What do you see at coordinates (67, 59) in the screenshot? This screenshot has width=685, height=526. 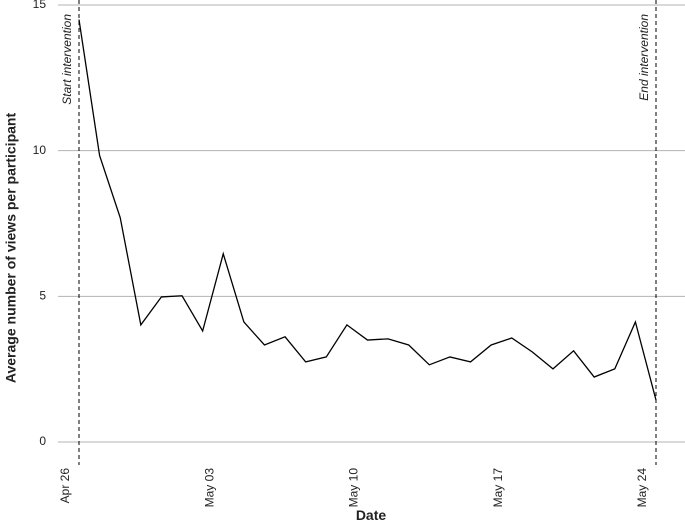 I see `annotation: Start intervention` at bounding box center [67, 59].